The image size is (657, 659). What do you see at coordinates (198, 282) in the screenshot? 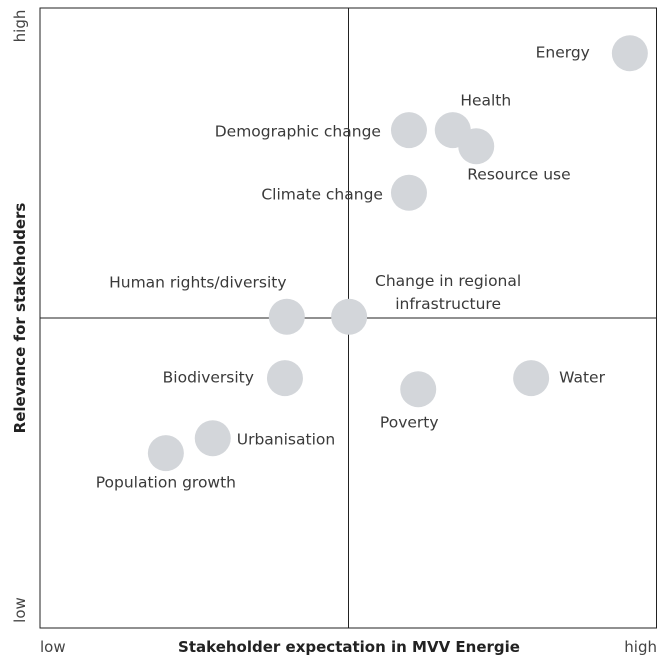
I see `point-label: Human rights/diversity` at bounding box center [198, 282].